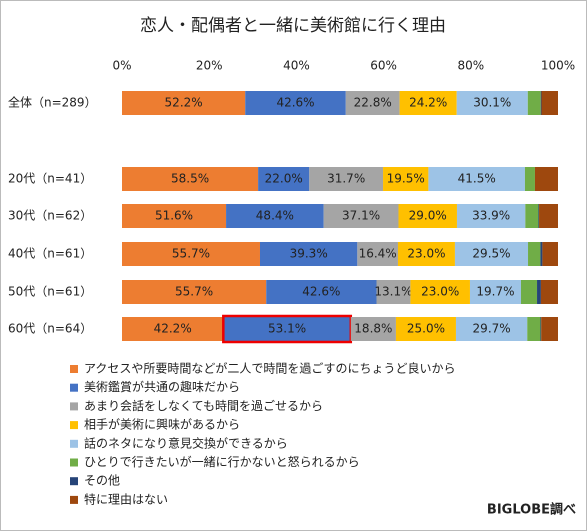 The height and width of the screenshot is (531, 587). I want to click on data-label: 51.6%, so click(174, 216).